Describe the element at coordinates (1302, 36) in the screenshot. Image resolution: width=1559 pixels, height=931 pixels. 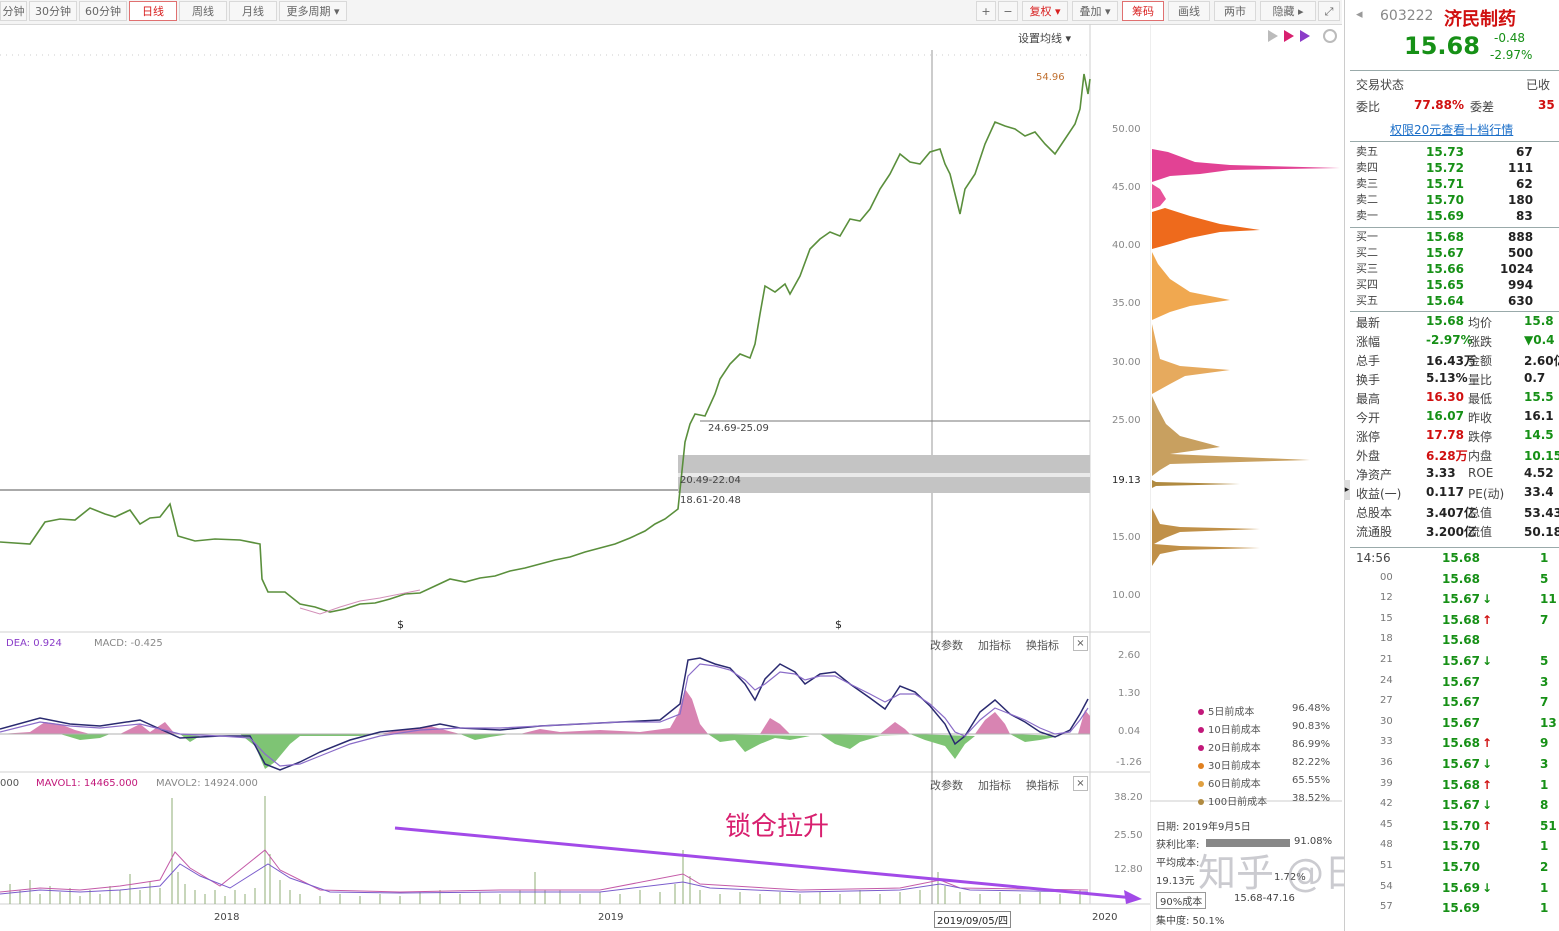
I see `chip-icons` at that location.